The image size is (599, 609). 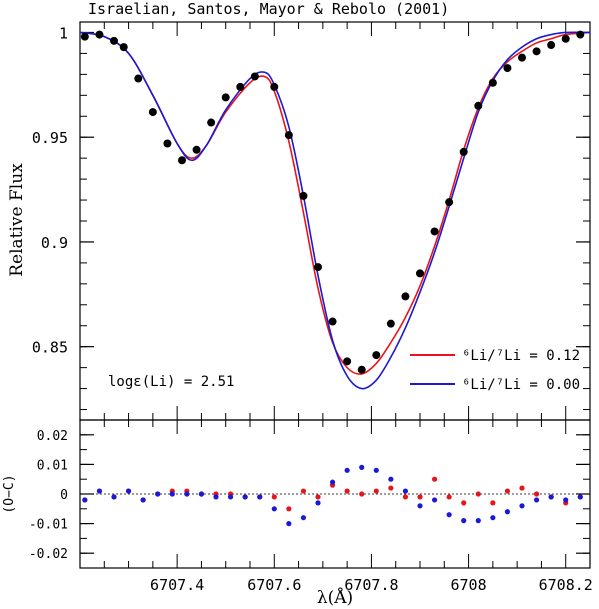 I want to click on x-axis-label: λ(Å), so click(x=335, y=597).